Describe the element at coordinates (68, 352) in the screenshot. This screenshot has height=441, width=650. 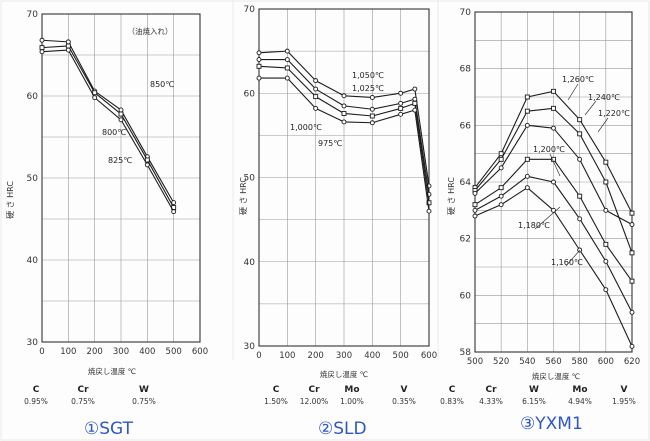
I see `x-tick-label: 100` at that location.